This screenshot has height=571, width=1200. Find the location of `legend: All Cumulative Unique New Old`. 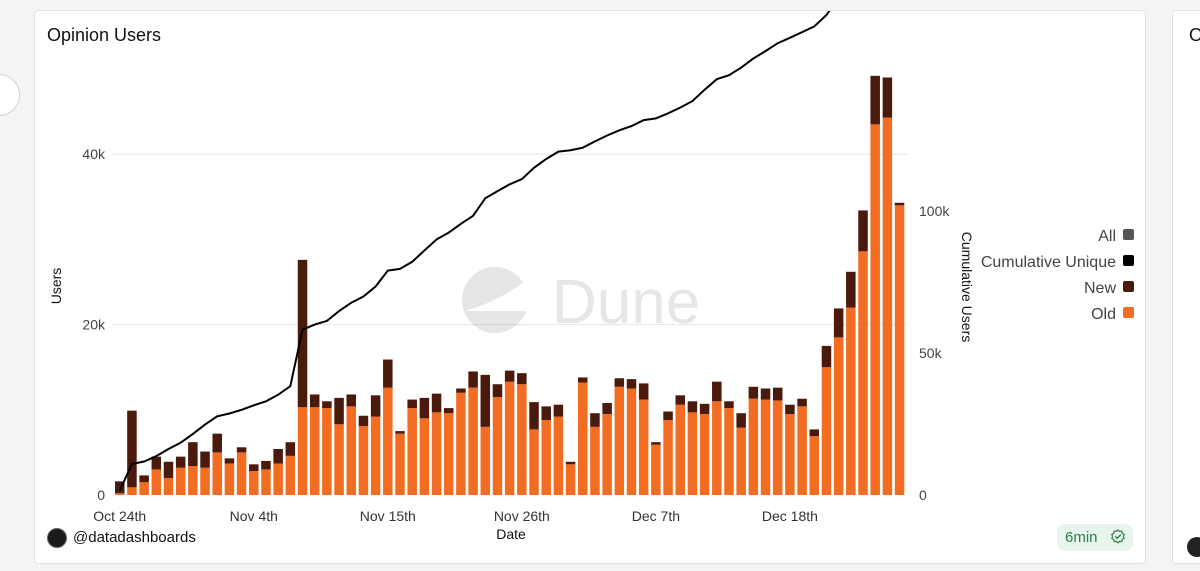

legend: All Cumulative Unique New Old is located at coordinates (1057, 275).